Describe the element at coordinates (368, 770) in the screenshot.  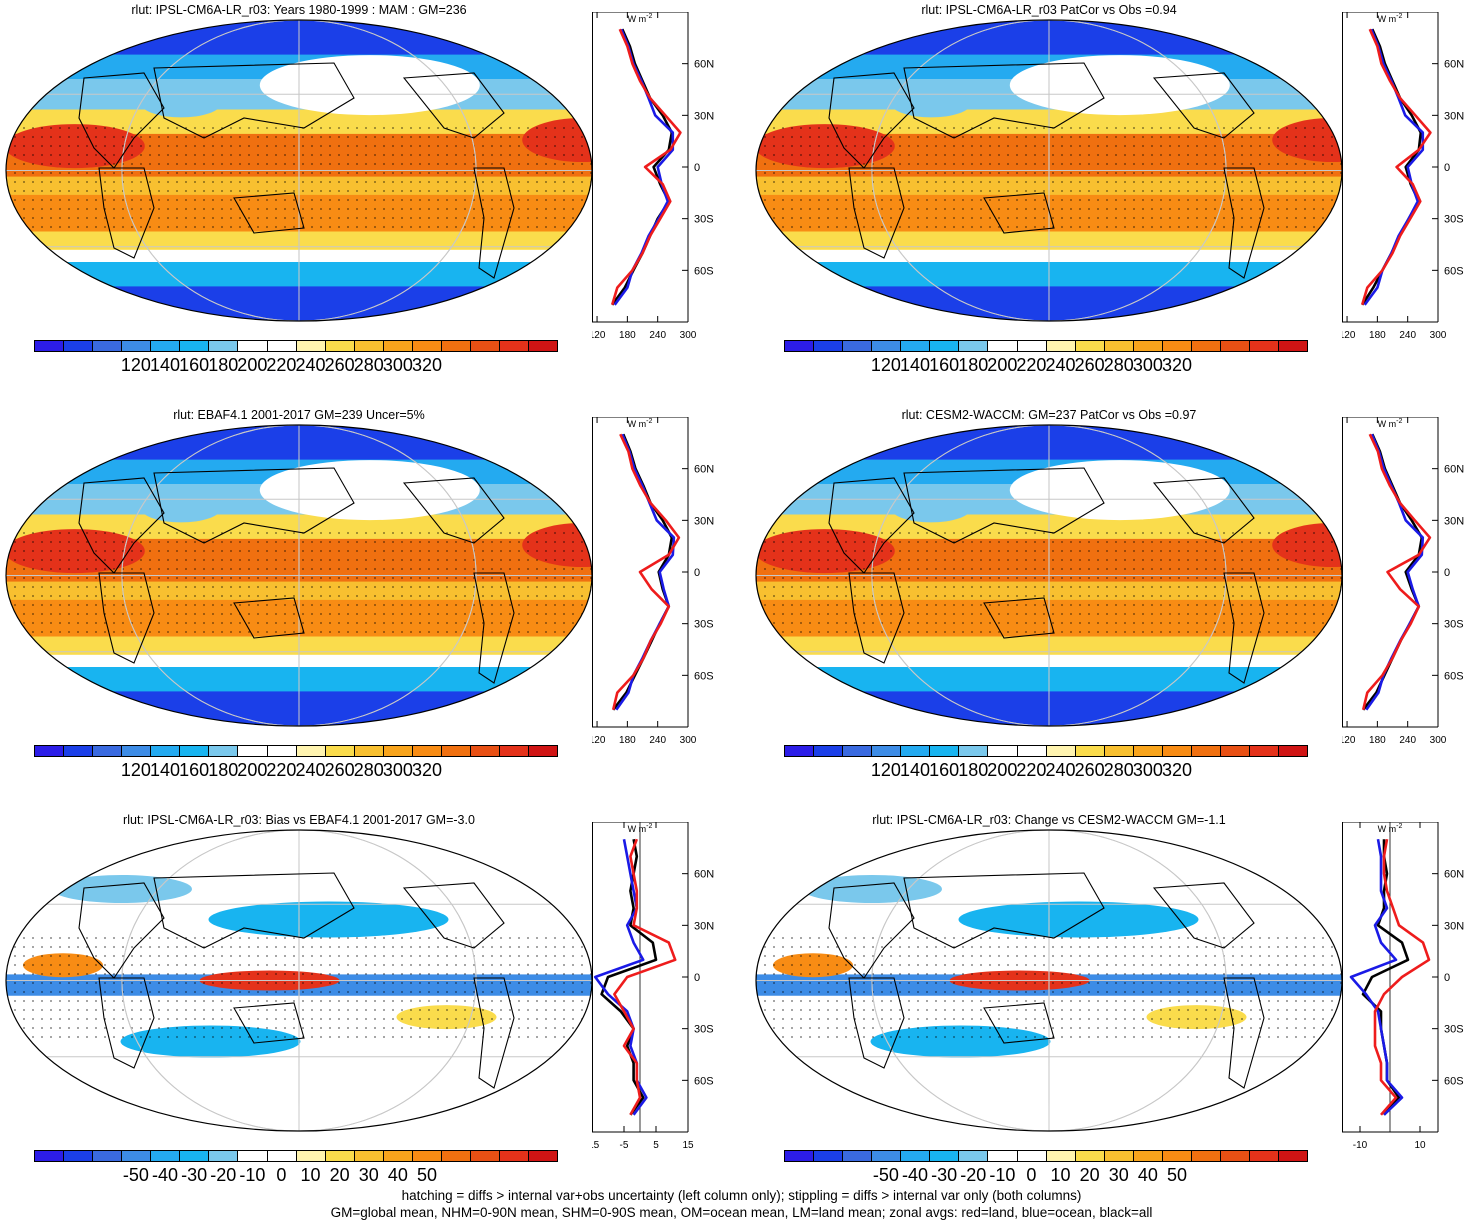
I see `colorbar-label: 280` at that location.